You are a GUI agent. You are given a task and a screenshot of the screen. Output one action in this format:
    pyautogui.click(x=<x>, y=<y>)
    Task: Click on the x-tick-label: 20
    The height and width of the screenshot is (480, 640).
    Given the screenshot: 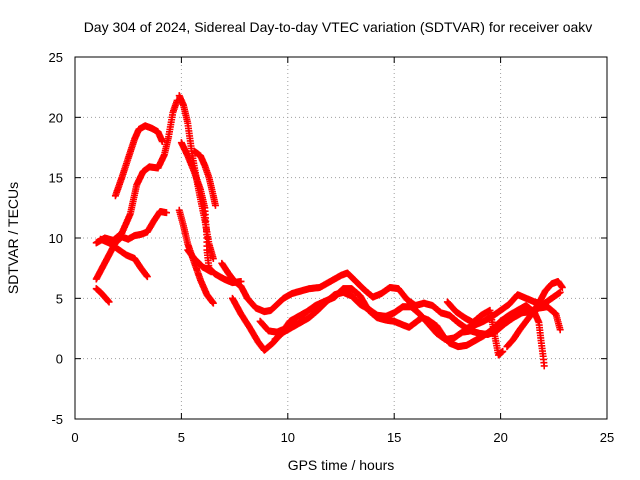 What is the action you would take?
    pyautogui.click(x=500, y=437)
    